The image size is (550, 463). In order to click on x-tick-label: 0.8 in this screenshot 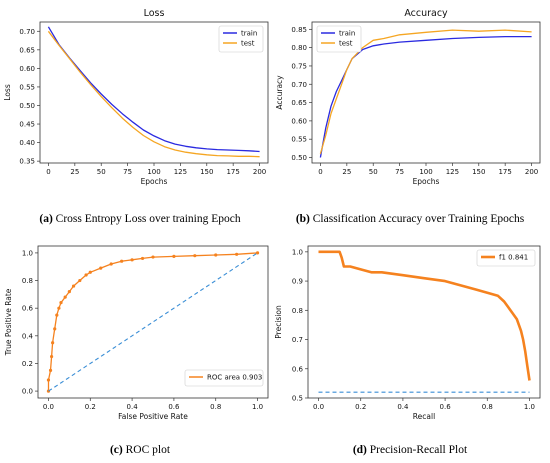, I will do `click(487, 407)`.